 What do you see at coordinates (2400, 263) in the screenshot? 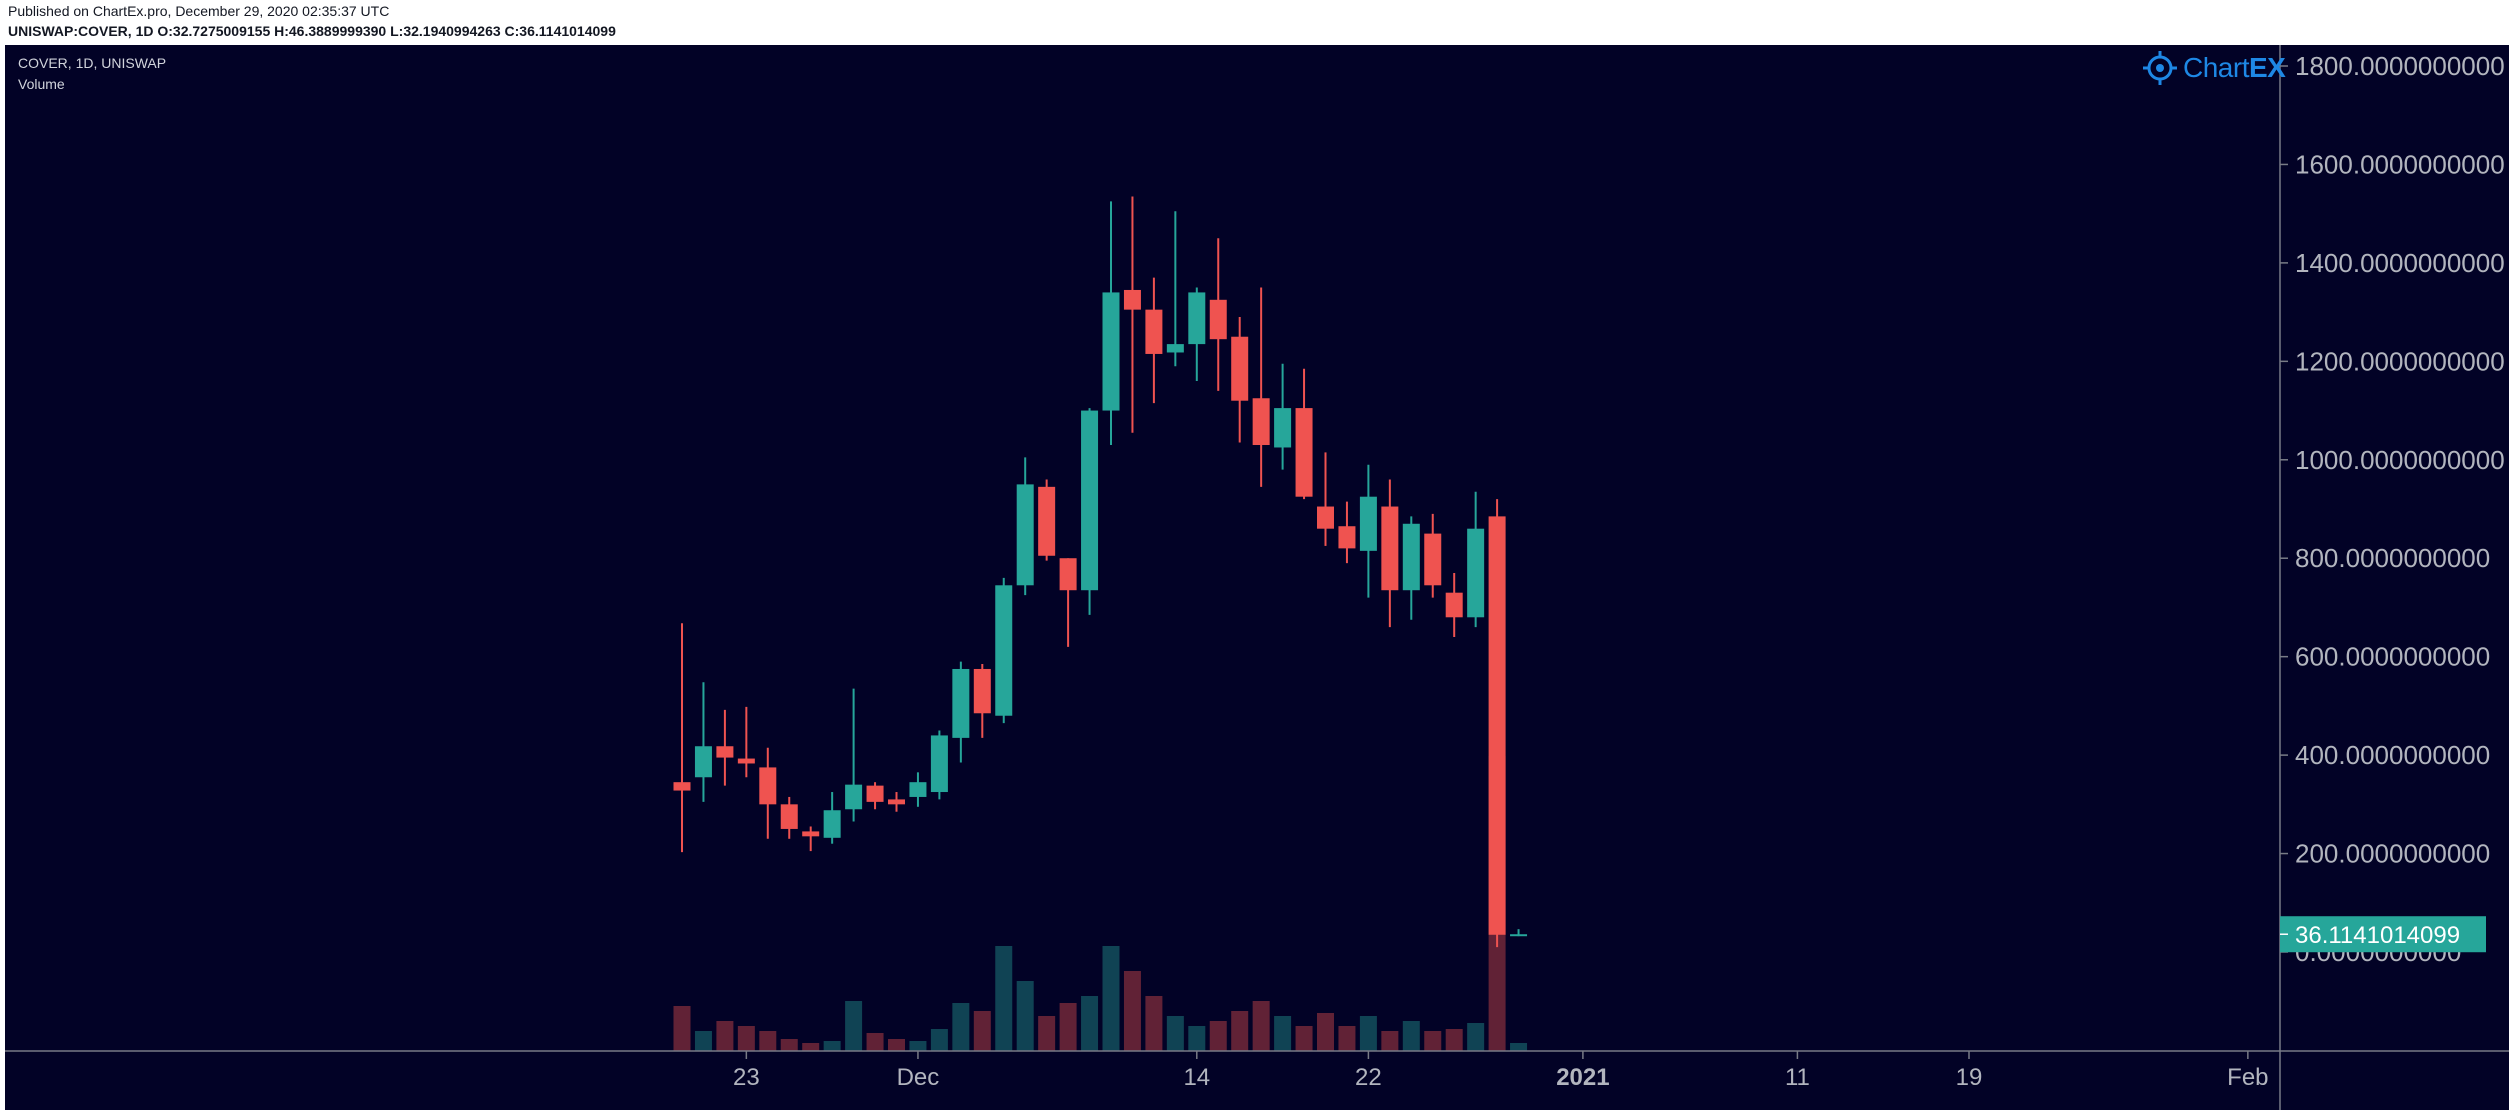
I see `price-tick-label: 1400.0000000000` at bounding box center [2400, 263].